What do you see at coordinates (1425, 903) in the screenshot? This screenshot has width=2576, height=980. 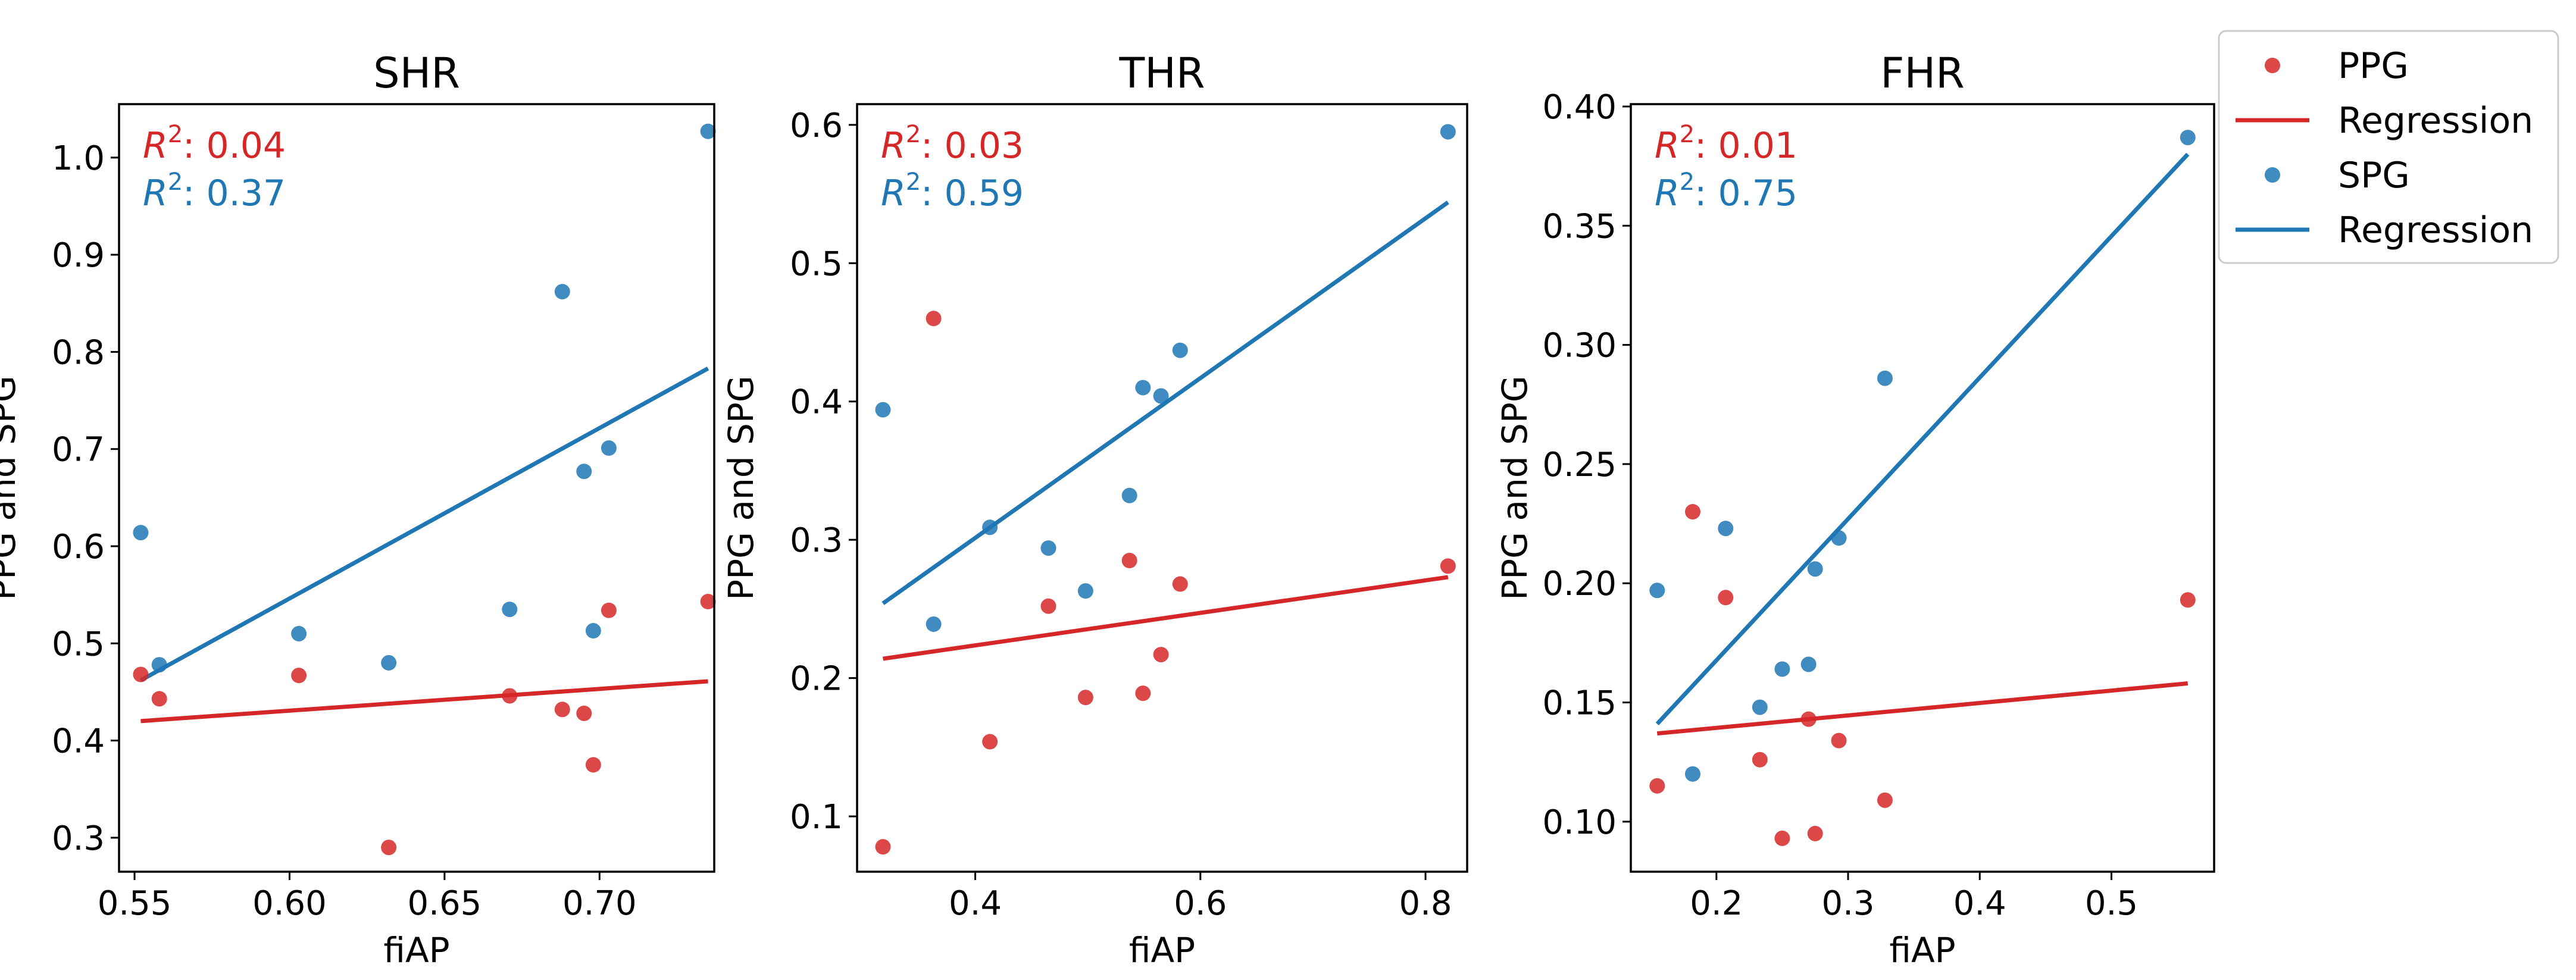 I see `x-tick-label: 0.8` at bounding box center [1425, 903].